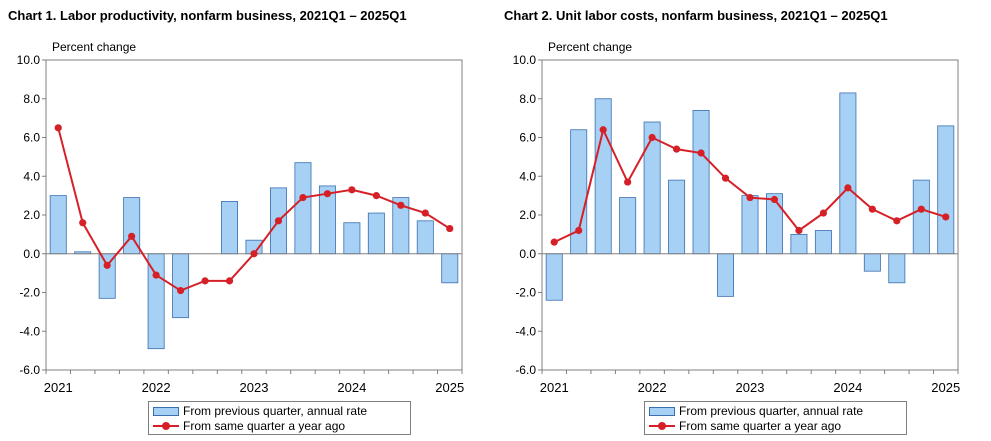  I want to click on chart-1-legend-line-entry: From same quarter a year ago, so click(247, 426).